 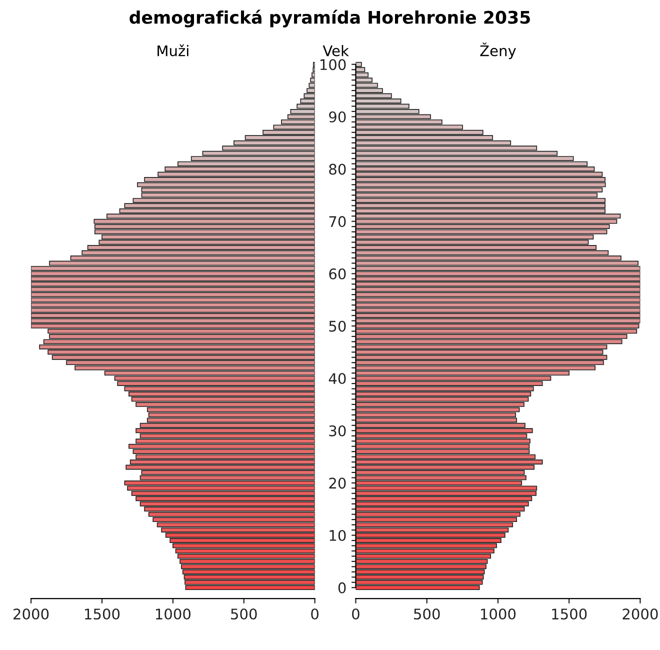 What do you see at coordinates (342, 588) in the screenshot?
I see `y-tick-label: 0` at bounding box center [342, 588].